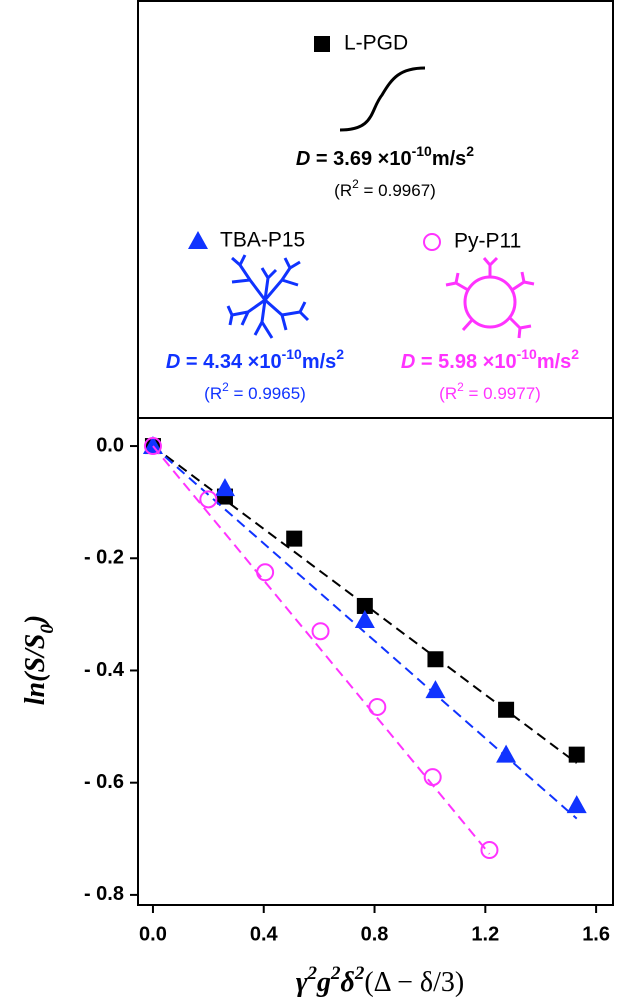 This screenshot has height=1007, width=623. I want to click on y-tick-label: - 0.2, so click(104, 558).